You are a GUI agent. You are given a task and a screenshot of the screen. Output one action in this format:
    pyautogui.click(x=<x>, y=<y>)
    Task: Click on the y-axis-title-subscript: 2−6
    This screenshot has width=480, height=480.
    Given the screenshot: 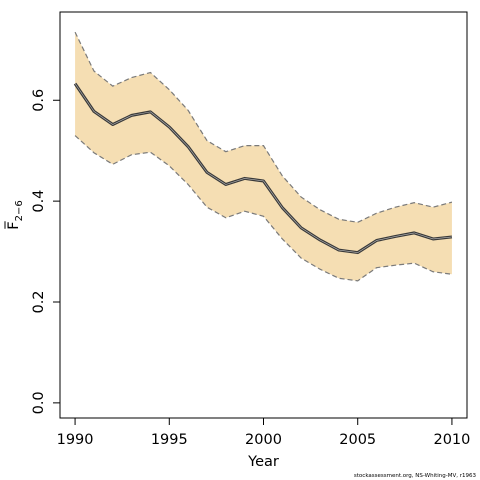 What is the action you would take?
    pyautogui.click(x=19, y=210)
    